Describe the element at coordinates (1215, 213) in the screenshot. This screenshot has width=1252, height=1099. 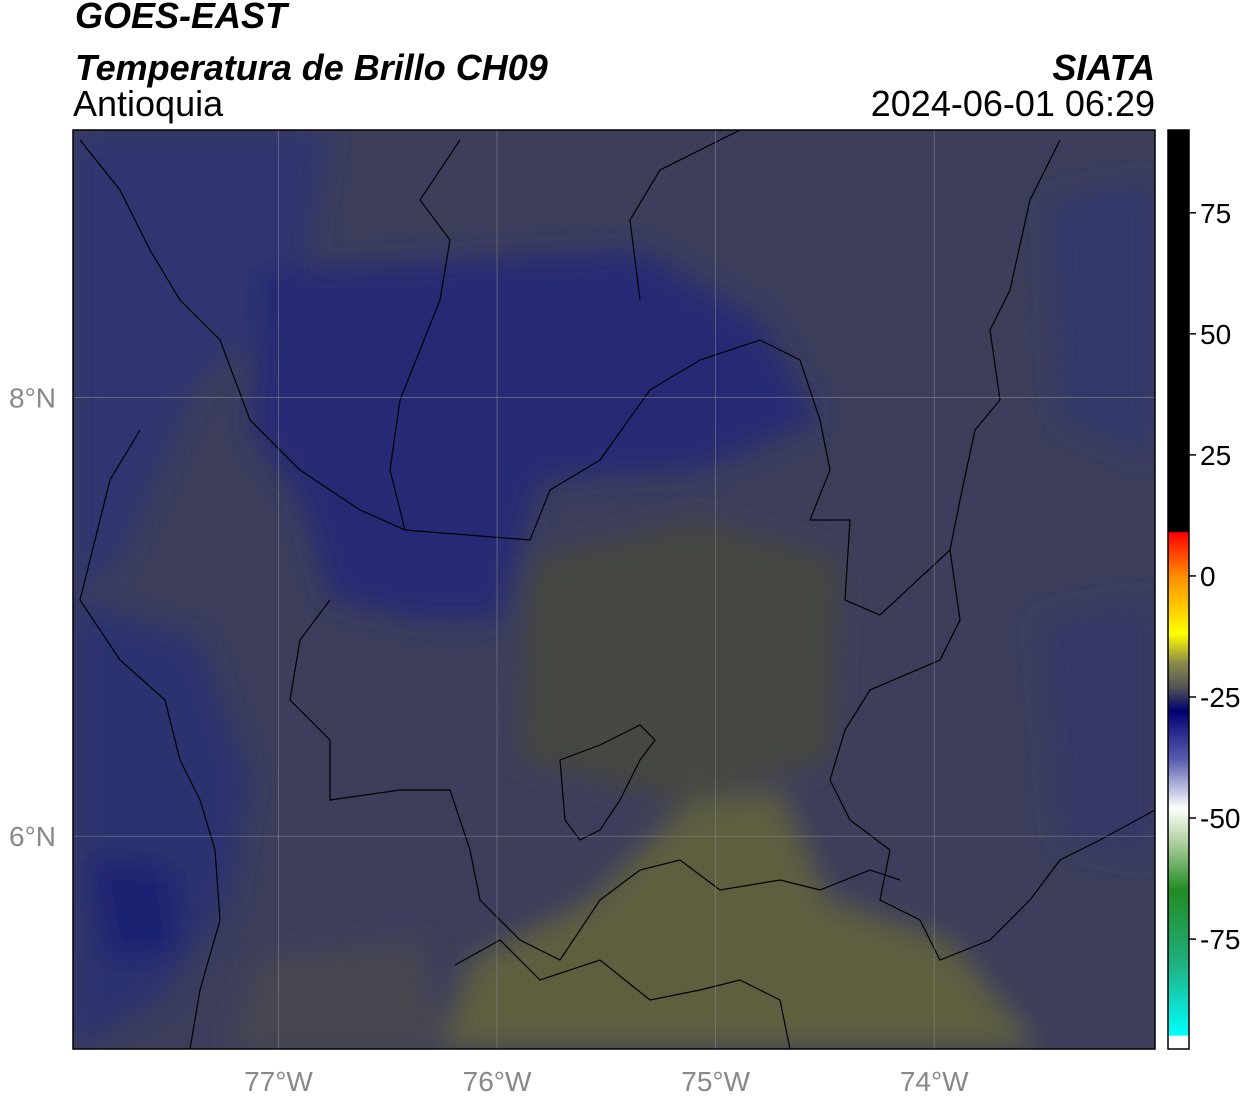
I see `colorbar-tick-label: 75` at that location.